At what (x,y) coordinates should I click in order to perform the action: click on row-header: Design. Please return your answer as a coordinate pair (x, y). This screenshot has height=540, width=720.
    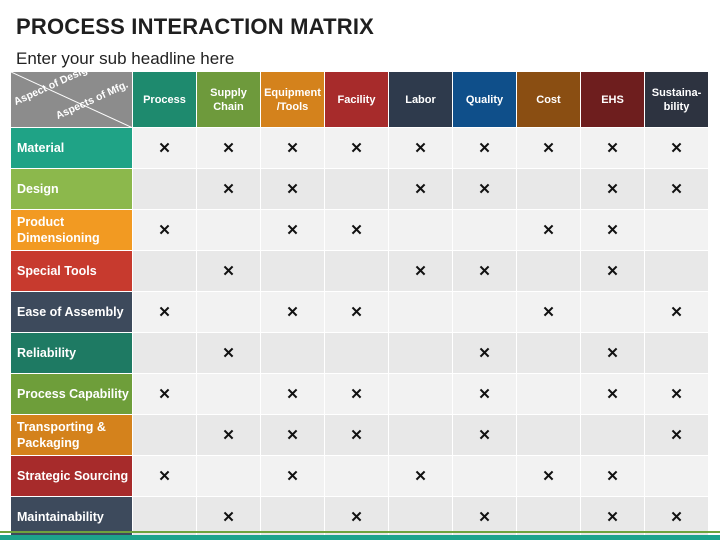
    Looking at the image, I should click on (71, 189).